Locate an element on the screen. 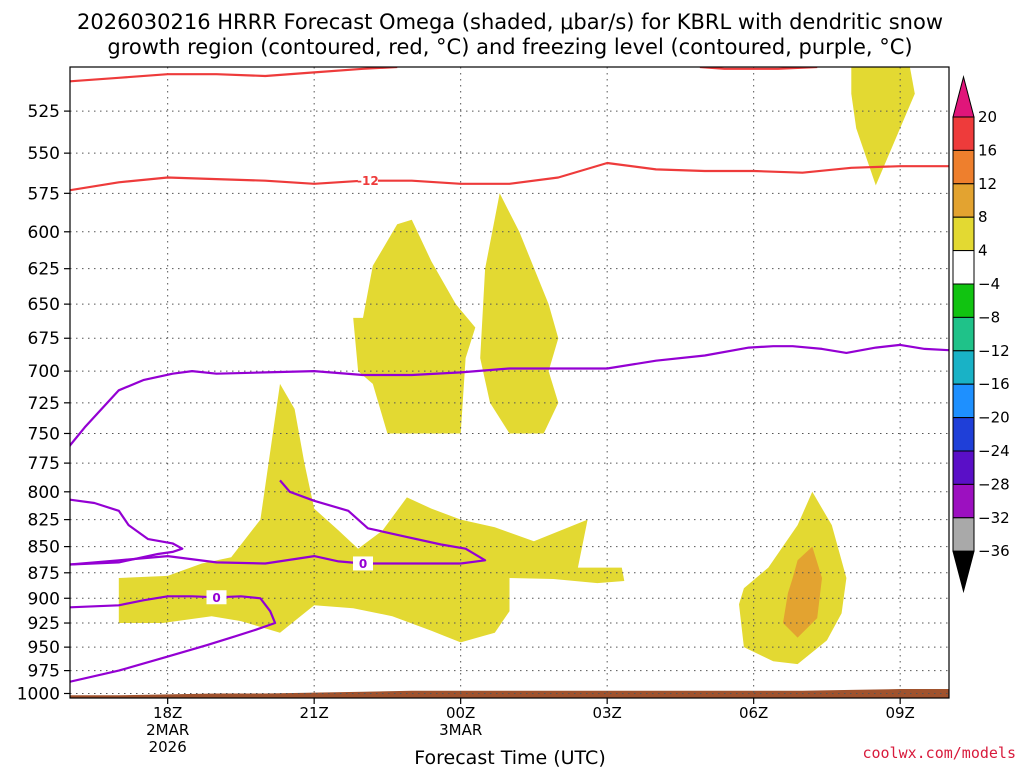 The width and height of the screenshot is (1024, 768). ytick-label-725: 725 is located at coordinates (44, 404).